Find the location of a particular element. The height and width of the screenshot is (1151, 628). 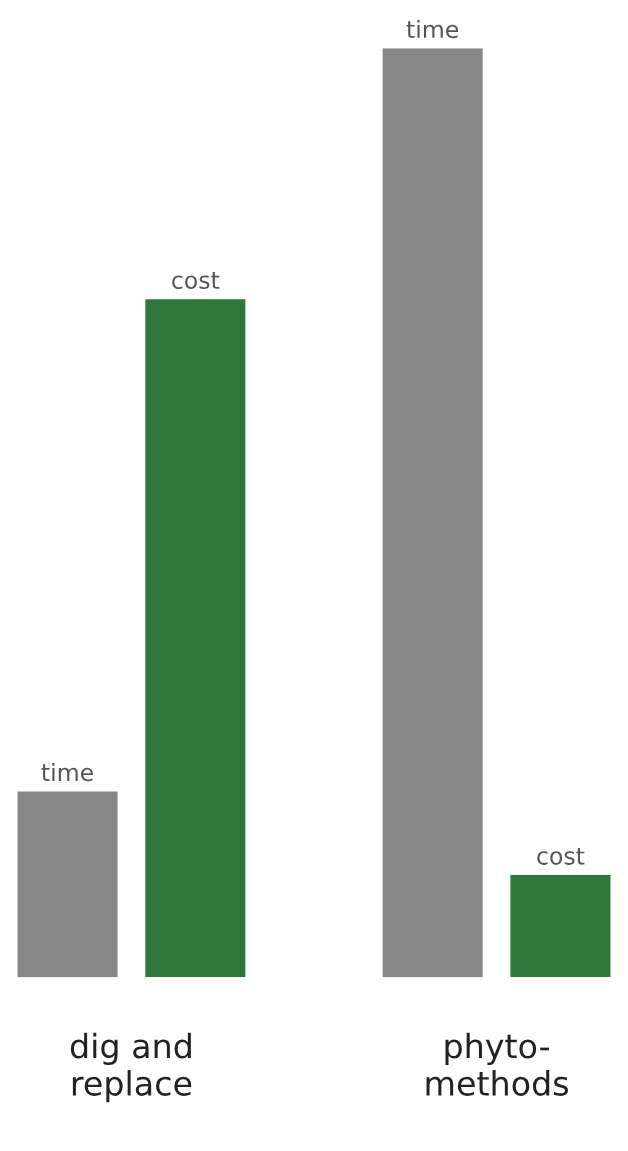

series-label: cost is located at coordinates (196, 280).